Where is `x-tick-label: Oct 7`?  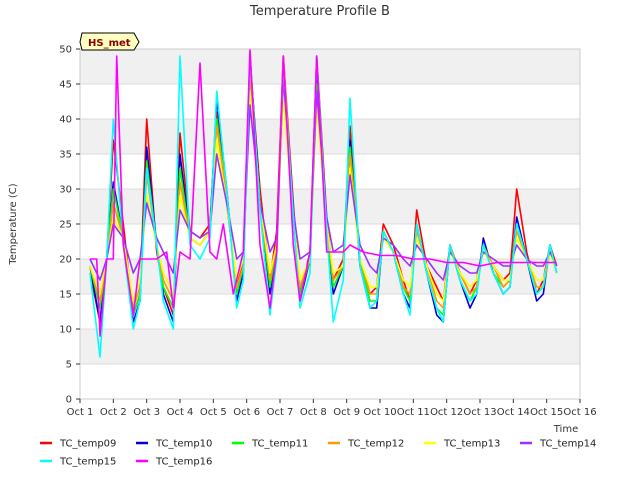 x-tick-label: Oct 7 is located at coordinates (280, 412).